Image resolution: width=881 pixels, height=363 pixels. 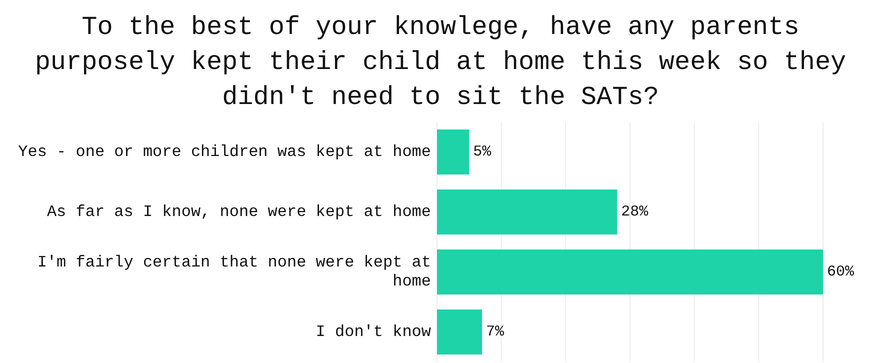 I want to click on y-tick-label: I'm fairly certain that none were kept at home, so click(x=234, y=272).